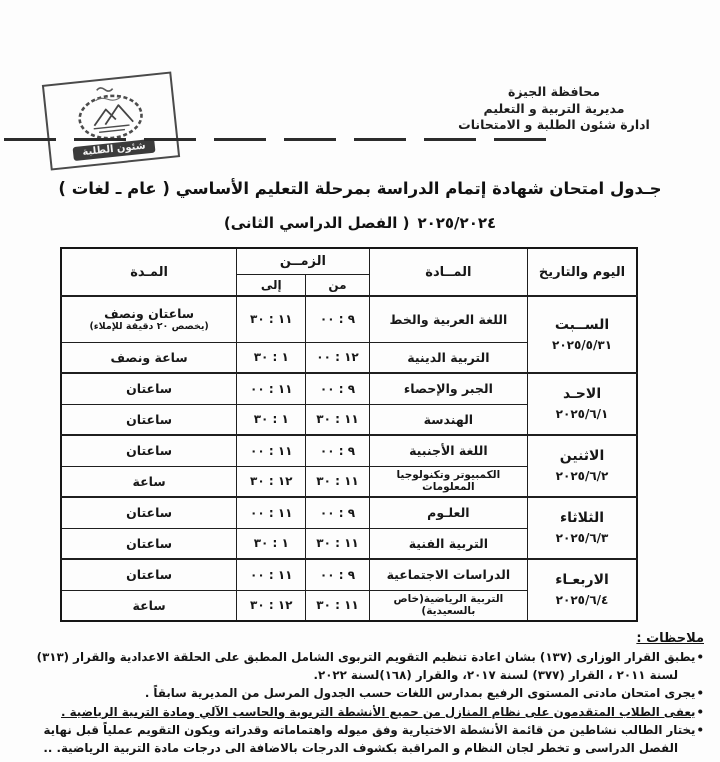 The image size is (720, 762). I want to click on subject-cell: الدراسات الاجتماعية, so click(448, 574).